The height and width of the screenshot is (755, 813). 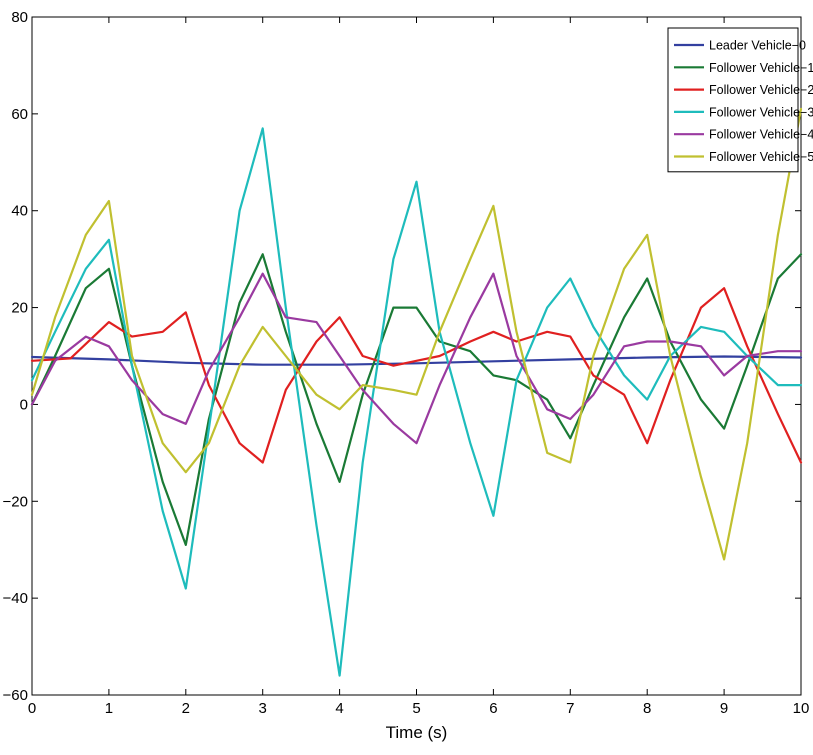 What do you see at coordinates (761, 68) in the screenshot?
I see `legend-label: Follower Vehicle−1` at bounding box center [761, 68].